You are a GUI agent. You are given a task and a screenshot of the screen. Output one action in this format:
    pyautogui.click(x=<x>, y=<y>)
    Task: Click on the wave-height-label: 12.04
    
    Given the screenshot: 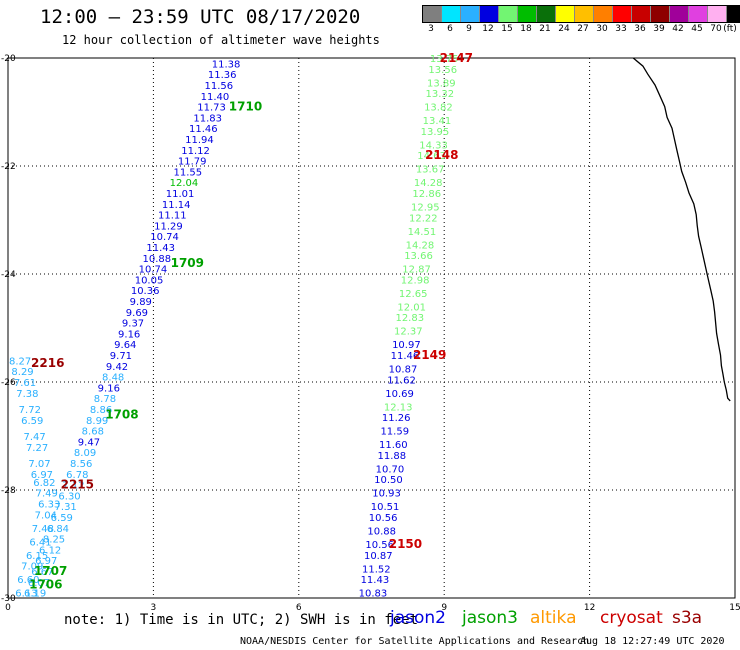 What is the action you would take?
    pyautogui.click(x=184, y=183)
    